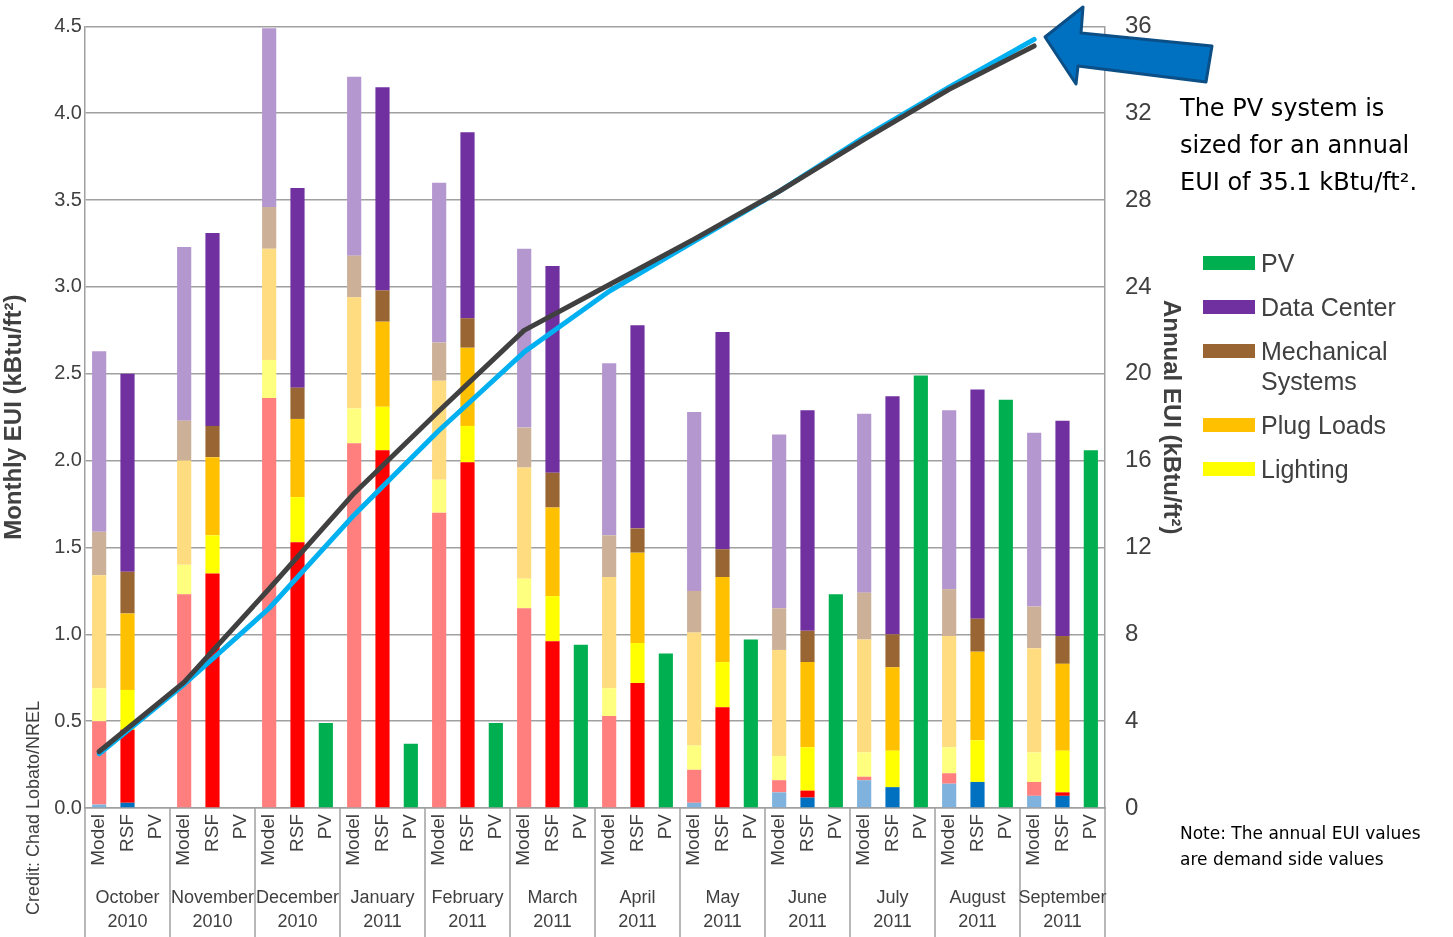 Image resolution: width=1453 pixels, height=937 pixels. Describe the element at coordinates (1324, 425) in the screenshot. I see `legend-label: Plug Loads` at that location.